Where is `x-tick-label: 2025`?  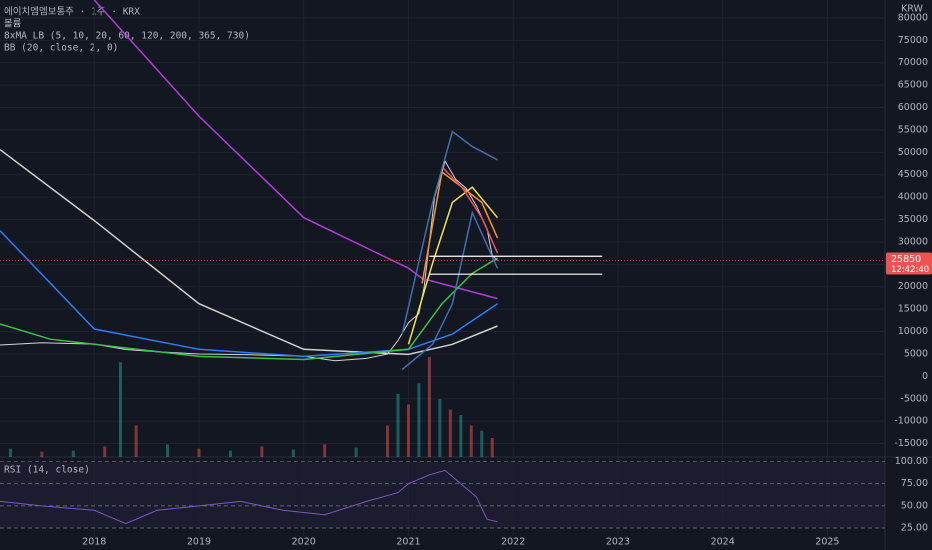 x-tick-label: 2025 is located at coordinates (827, 542).